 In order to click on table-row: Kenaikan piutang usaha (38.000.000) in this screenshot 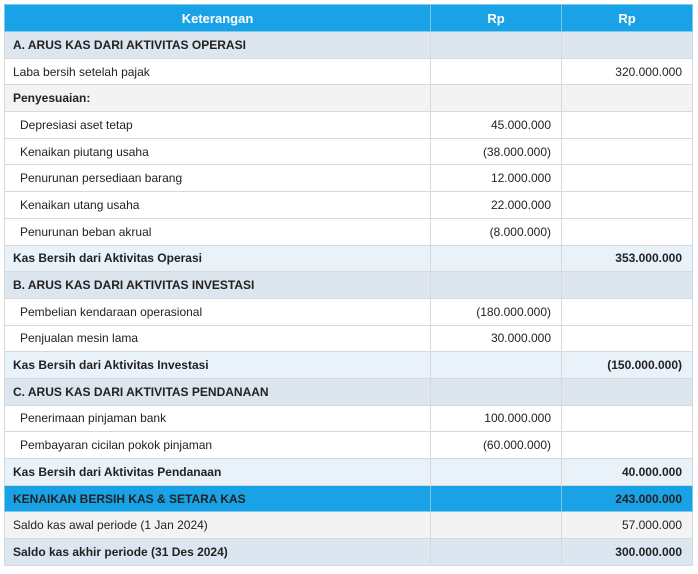, I will do `click(348, 151)`.